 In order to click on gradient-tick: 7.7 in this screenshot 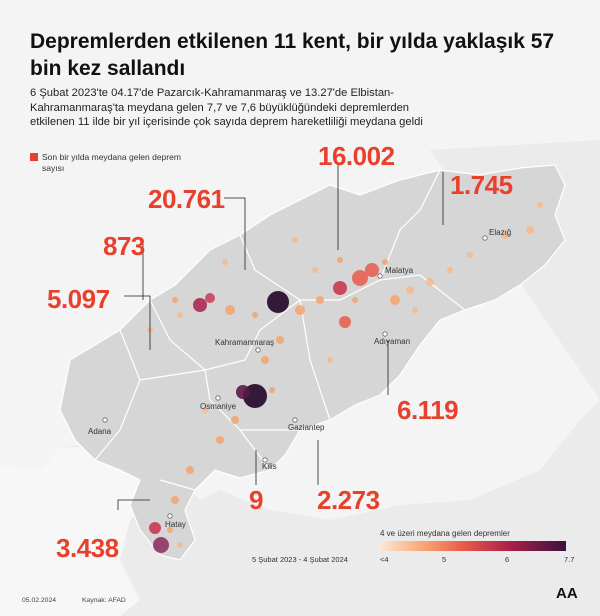, I will do `click(569, 559)`.